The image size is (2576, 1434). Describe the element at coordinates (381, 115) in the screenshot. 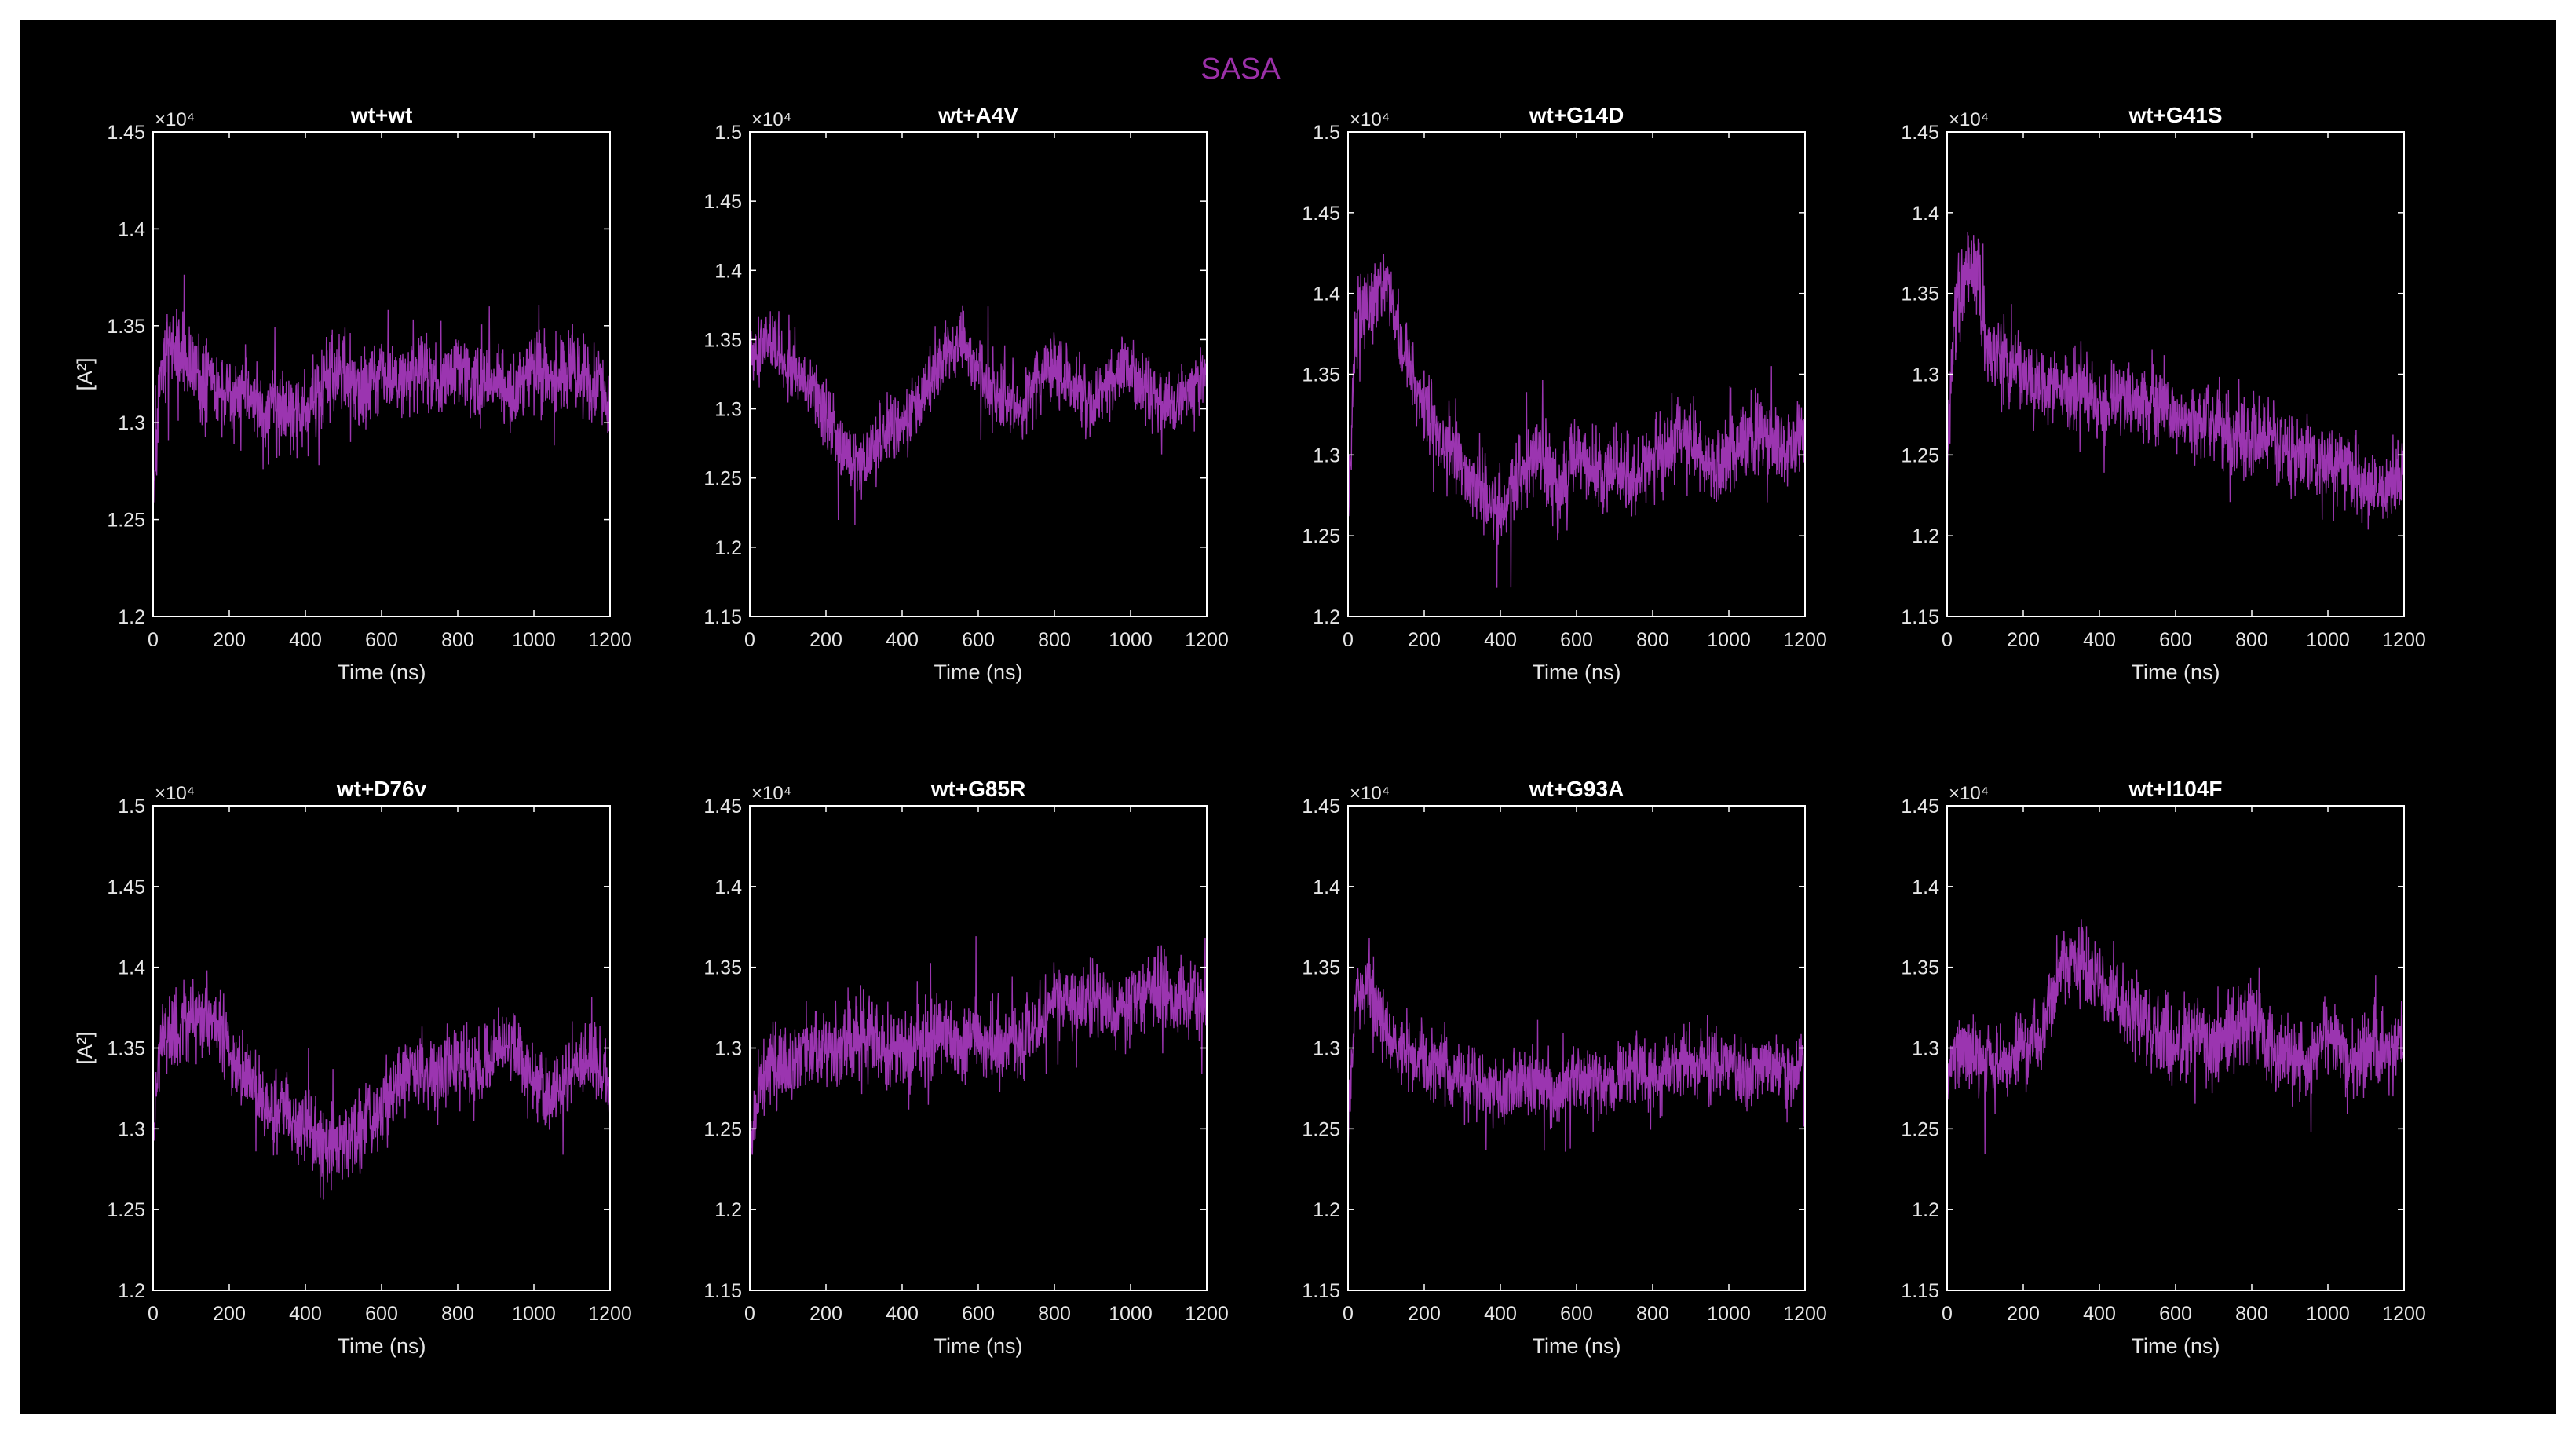

I see `subplot-title: wt+wt` at that location.